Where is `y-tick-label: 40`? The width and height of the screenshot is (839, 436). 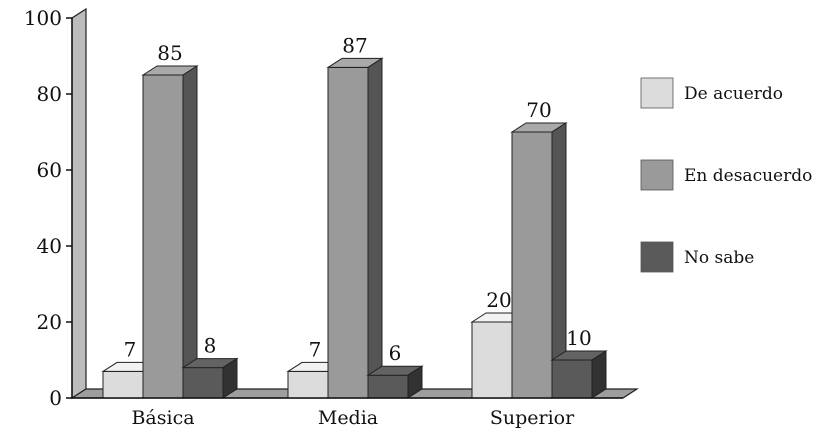 y-tick-label: 40 is located at coordinates (49, 246).